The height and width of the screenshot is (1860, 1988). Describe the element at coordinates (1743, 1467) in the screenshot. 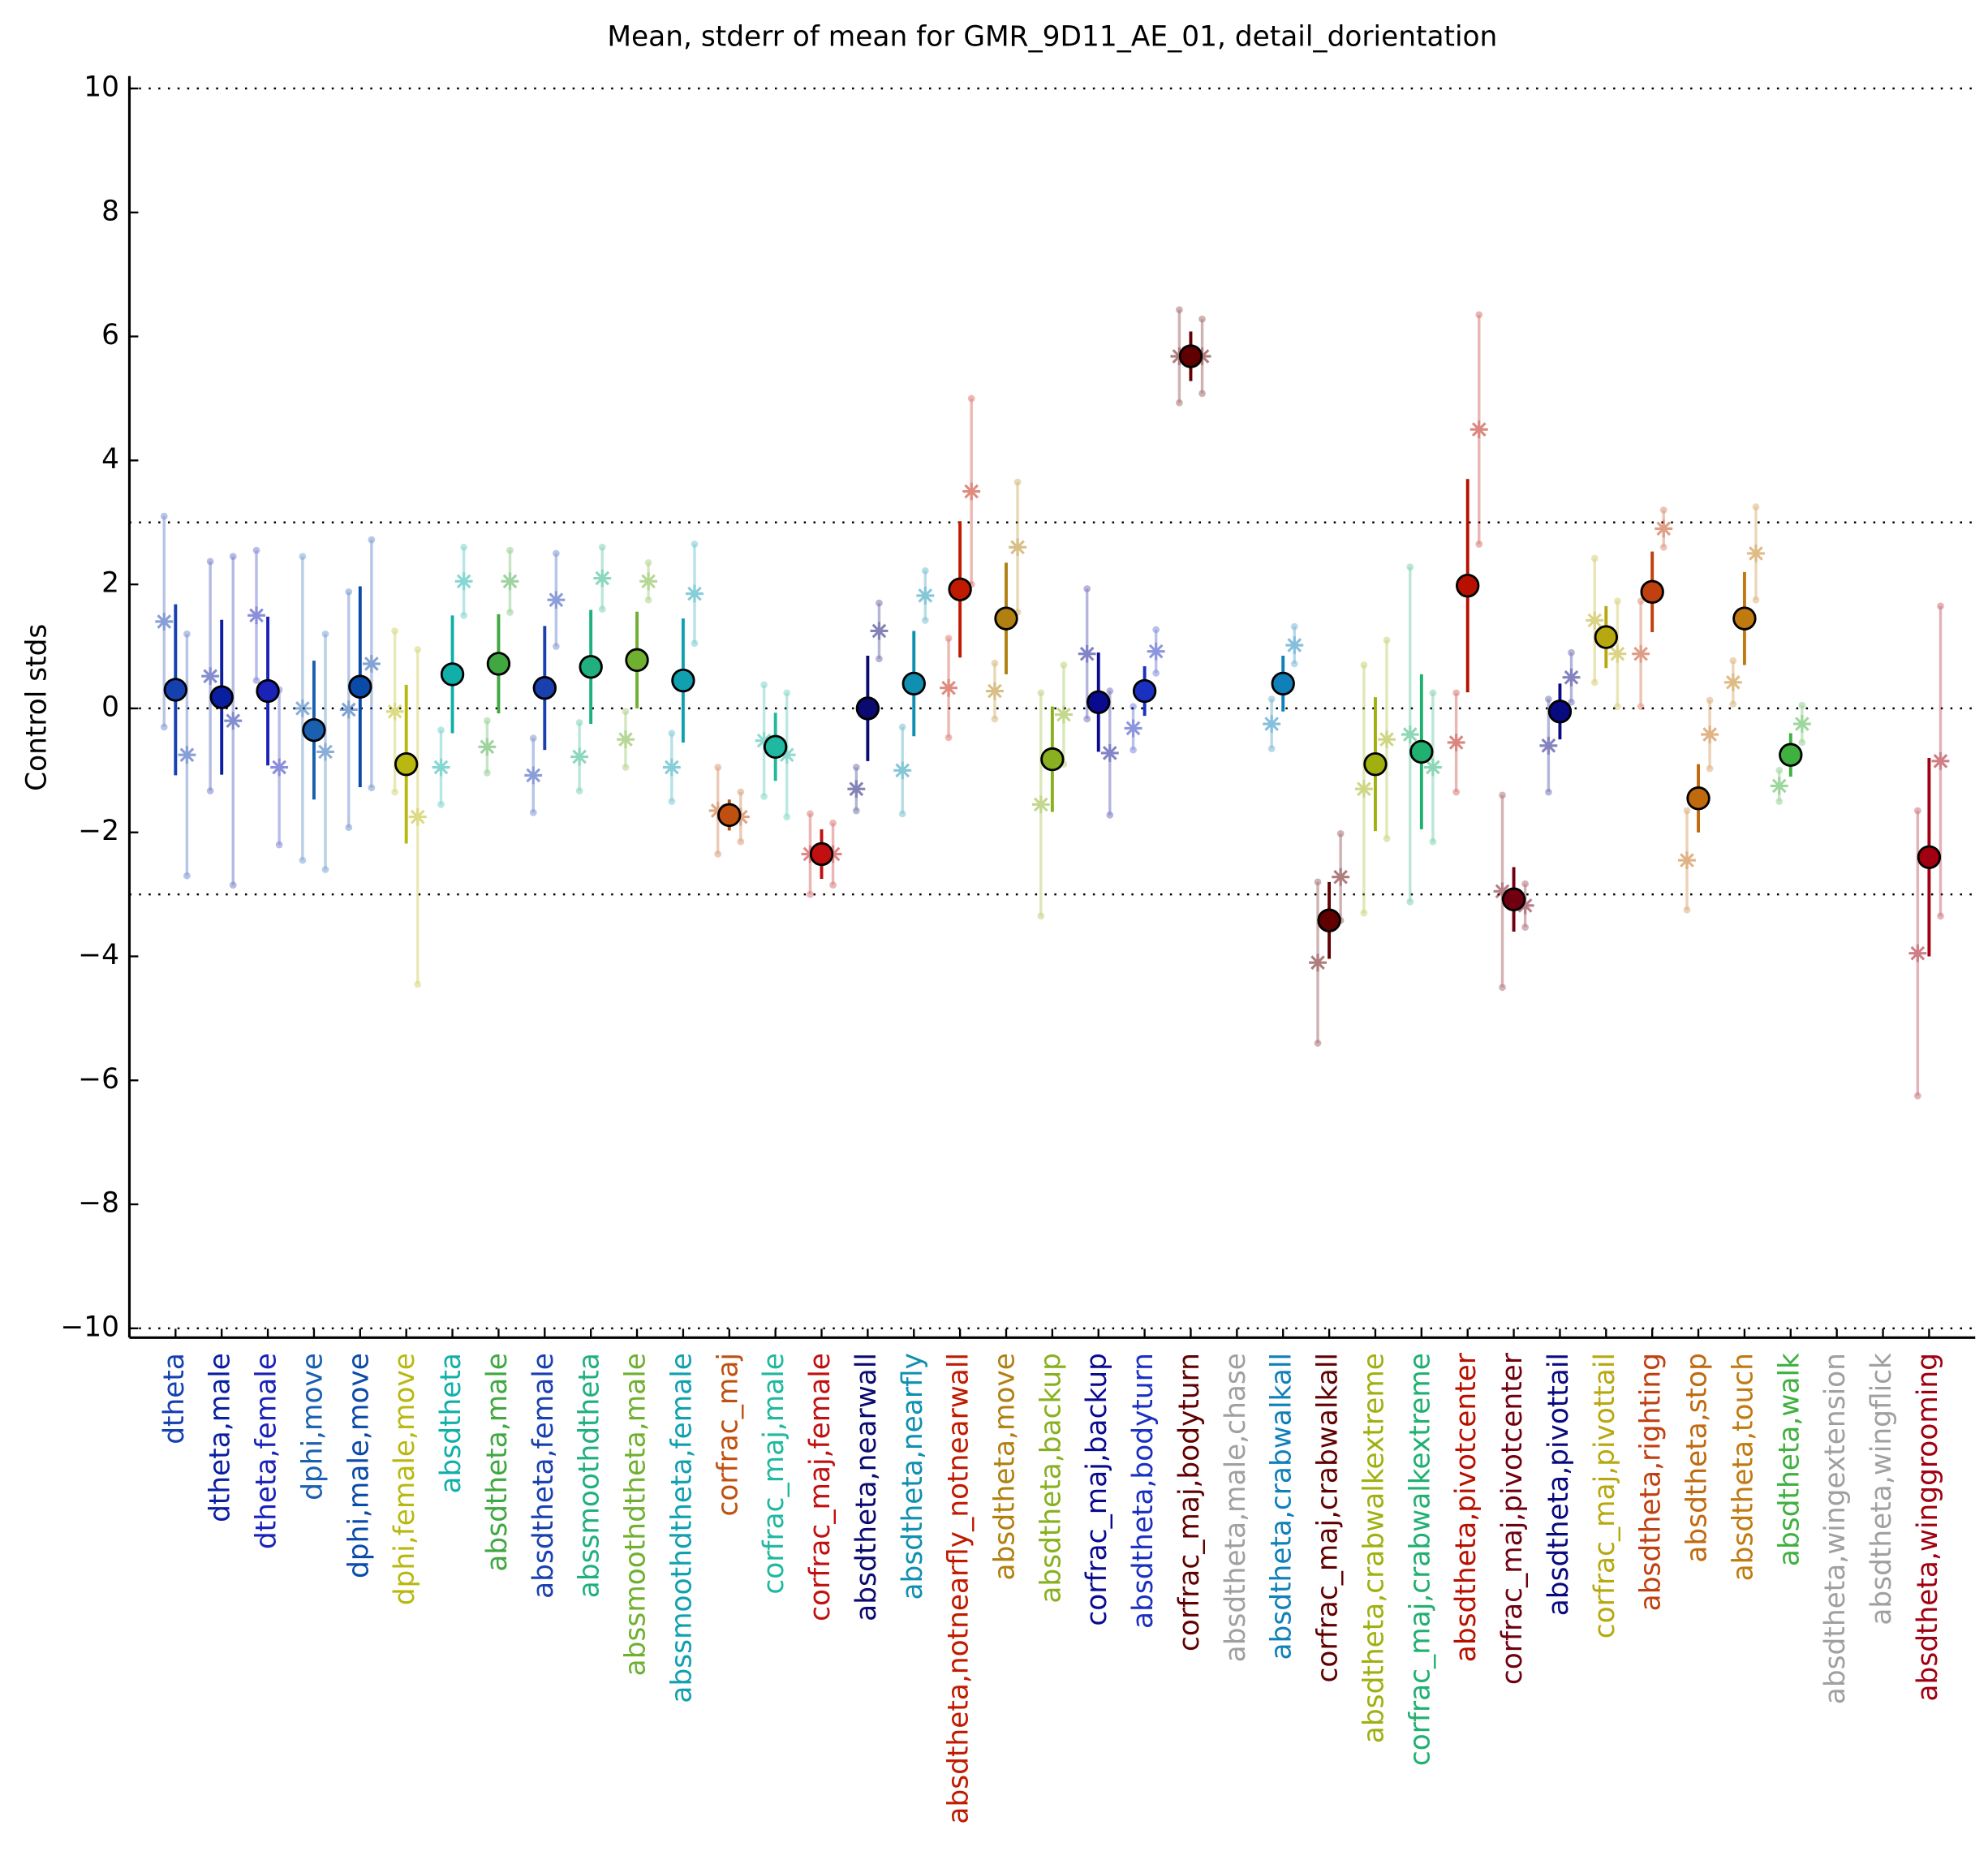

I see `x-tick-label: absdtheta,touch` at that location.